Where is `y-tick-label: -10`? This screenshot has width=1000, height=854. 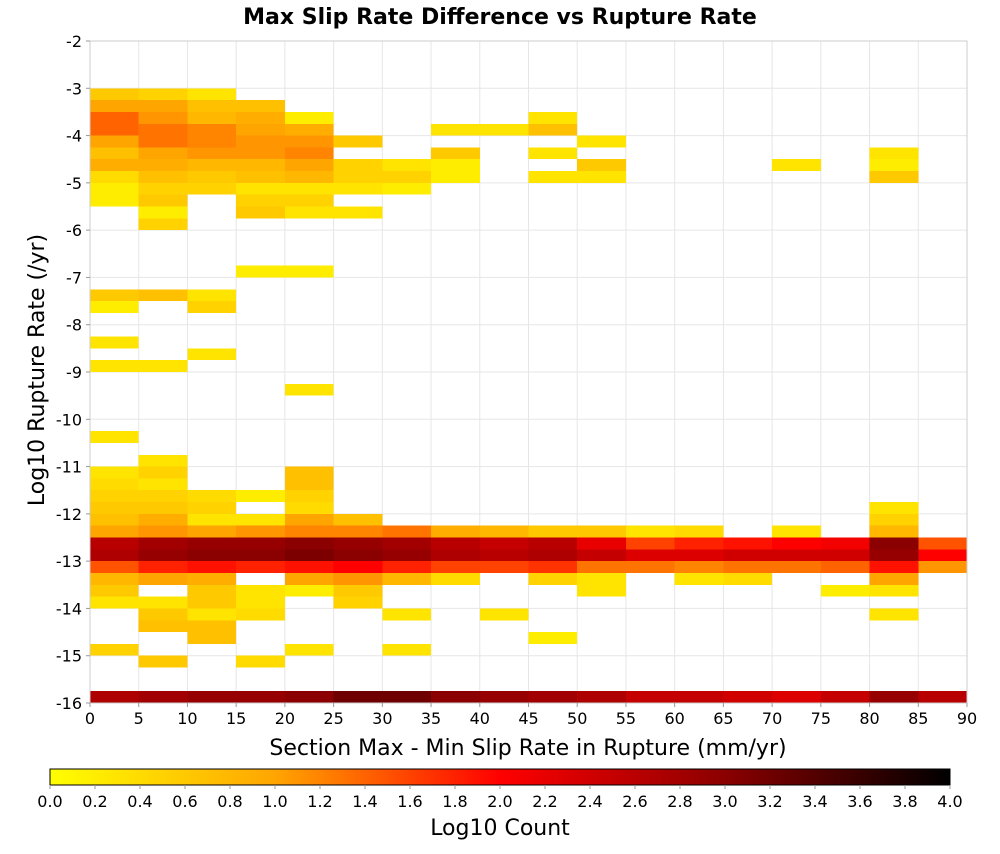
y-tick-label: -10 is located at coordinates (69, 419).